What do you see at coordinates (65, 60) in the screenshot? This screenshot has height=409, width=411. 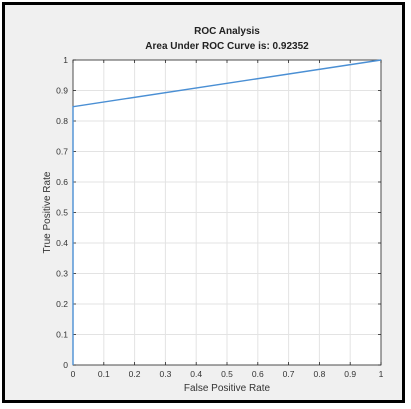 I see `y-tick-label: 1` at bounding box center [65, 60].